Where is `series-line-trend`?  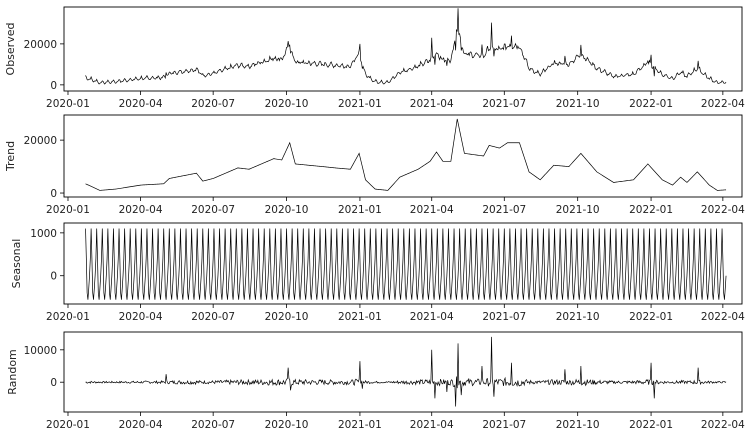 series-line-trend is located at coordinates (406, 154).